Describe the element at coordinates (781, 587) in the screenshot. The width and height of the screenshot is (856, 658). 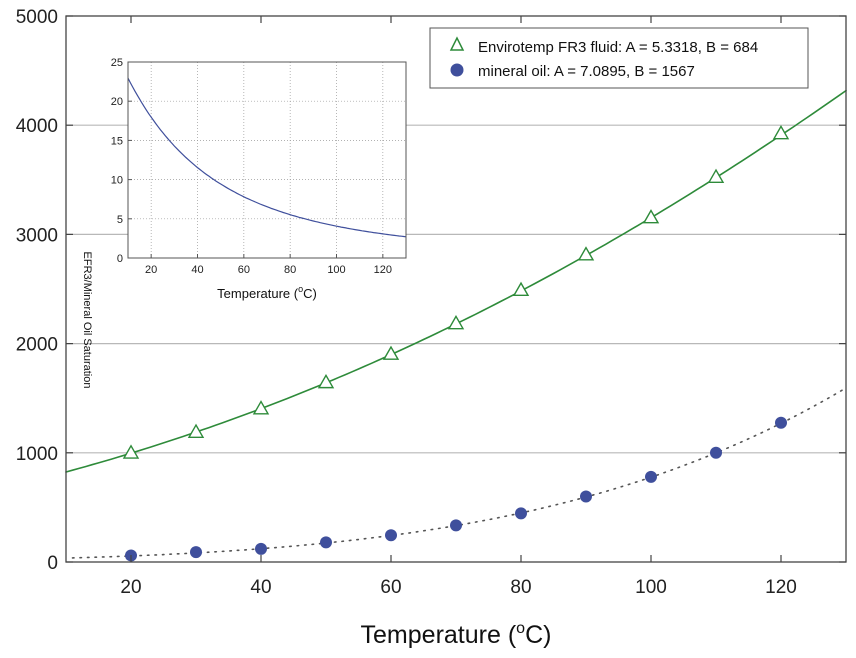
I see `x-tick-label: 120` at that location.